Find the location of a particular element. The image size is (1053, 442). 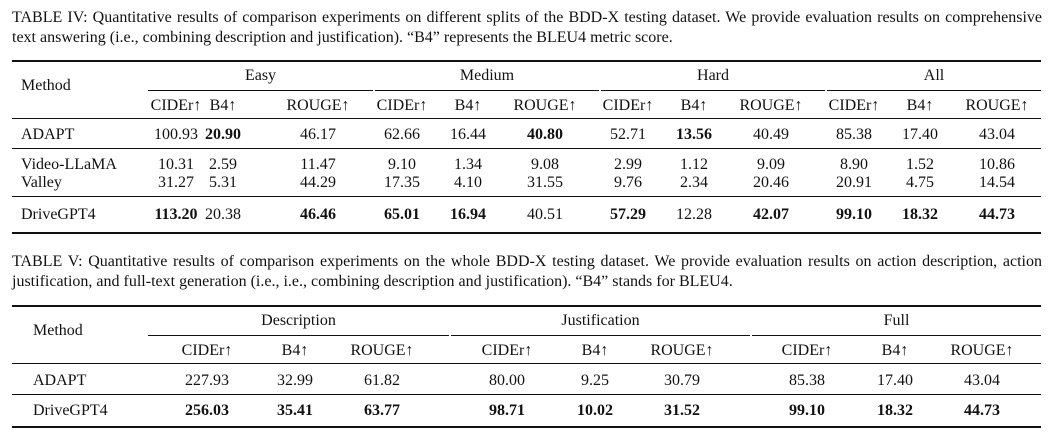

group-header: All is located at coordinates (934, 75).